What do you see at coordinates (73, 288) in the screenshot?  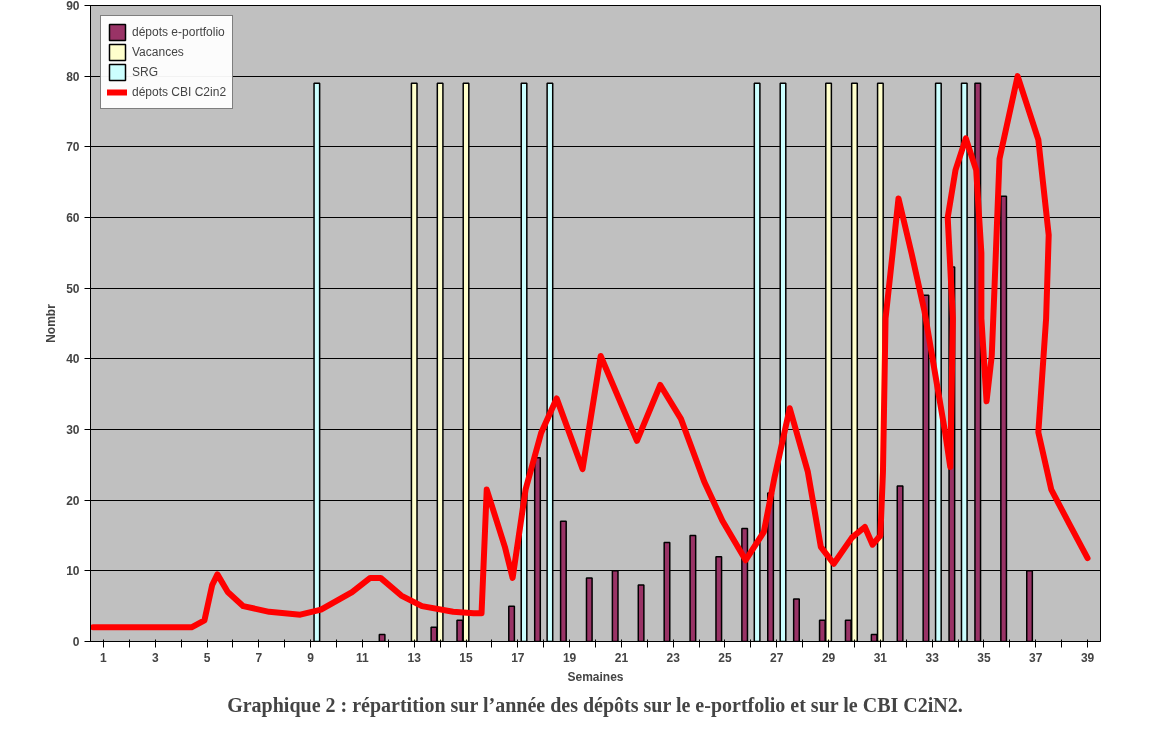 I see `y-tick-label: 50` at bounding box center [73, 288].